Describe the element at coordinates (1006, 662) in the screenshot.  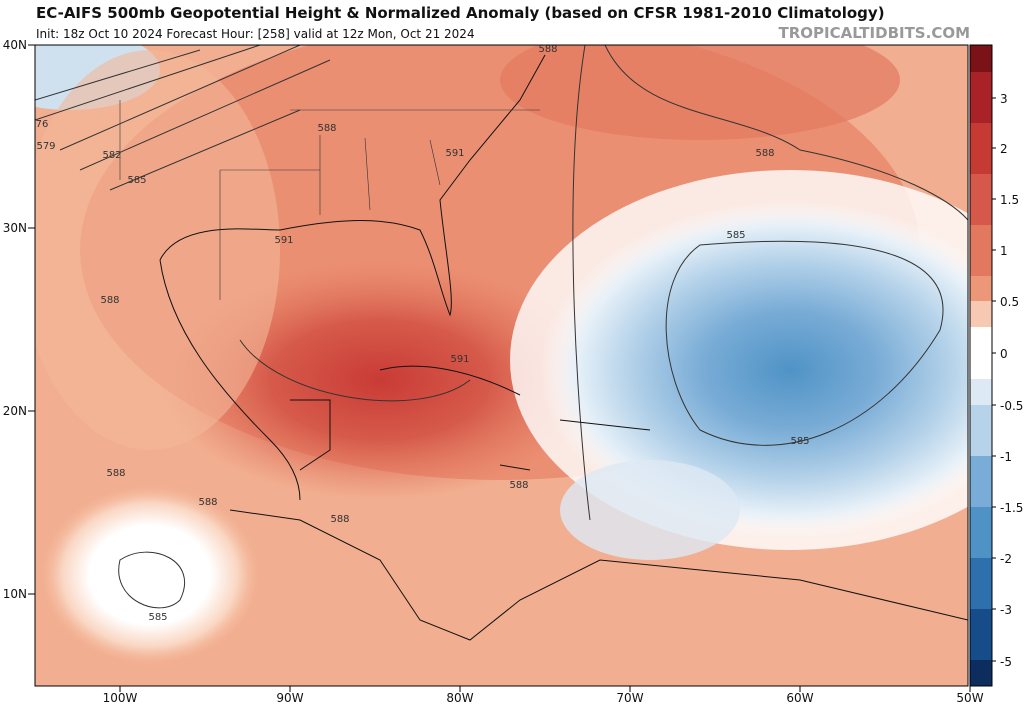
I see `colorbar-label: -5` at that location.